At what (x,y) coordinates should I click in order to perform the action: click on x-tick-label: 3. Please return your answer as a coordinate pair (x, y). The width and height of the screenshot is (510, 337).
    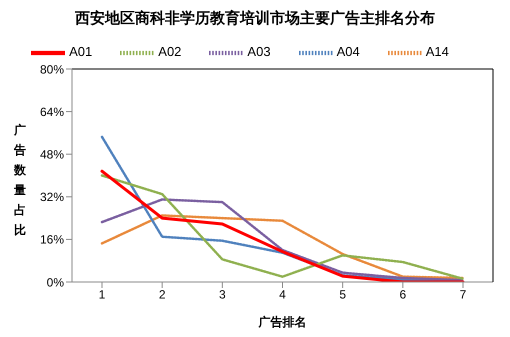
    Looking at the image, I should click on (222, 295).